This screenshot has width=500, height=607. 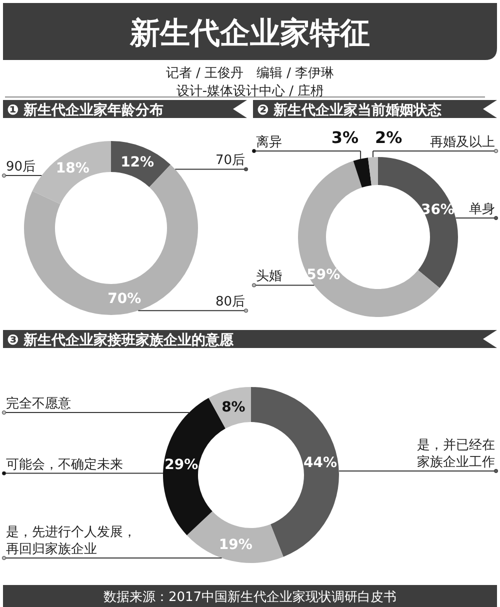 What do you see at coordinates (250, 91) in the screenshot?
I see `text: 设计-媒体设计中心 / 庄枬` at bounding box center [250, 91].